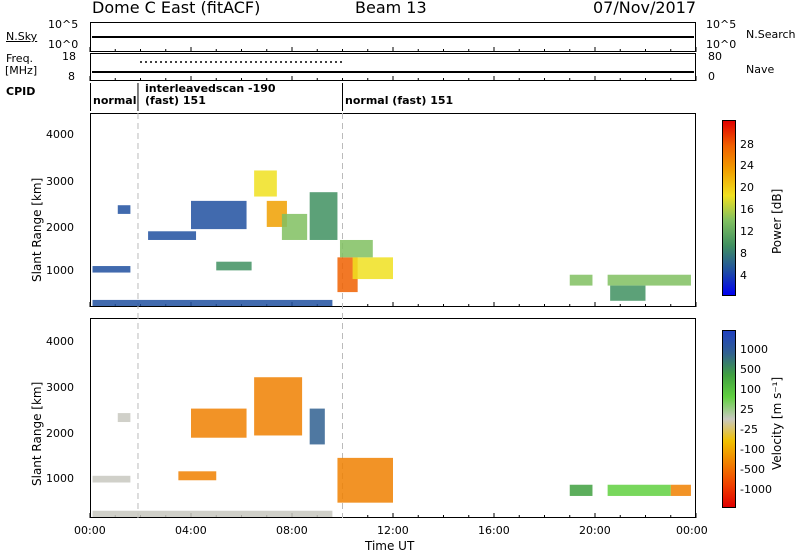 The height and width of the screenshot is (554, 800). Describe the element at coordinates (743, 275) in the screenshot. I see `power-cbar-tick-4: 4` at that location.